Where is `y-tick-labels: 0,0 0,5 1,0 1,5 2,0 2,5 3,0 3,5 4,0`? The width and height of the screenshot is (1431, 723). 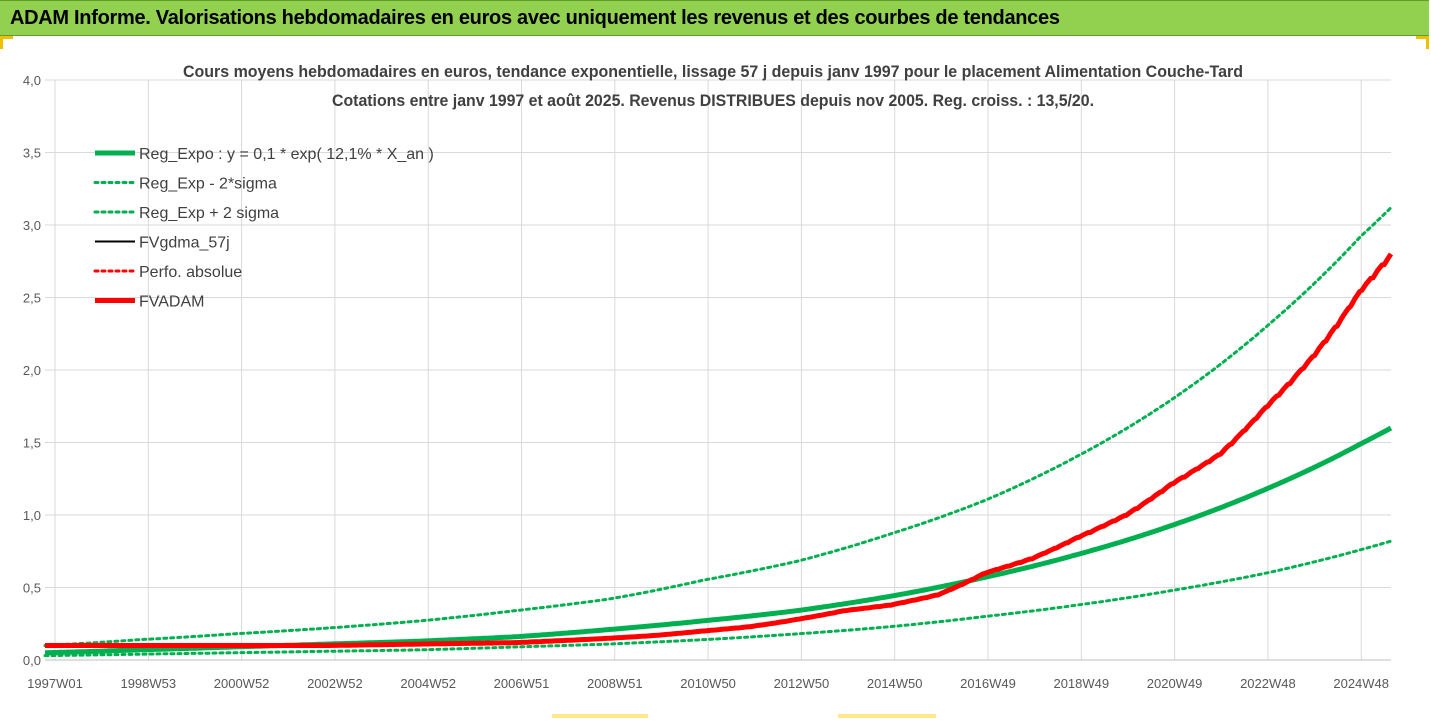 y-tick-labels: 0,0 0,5 1,0 1,5 2,0 2,5 3,0 3,5 4,0 is located at coordinates (32, 370).